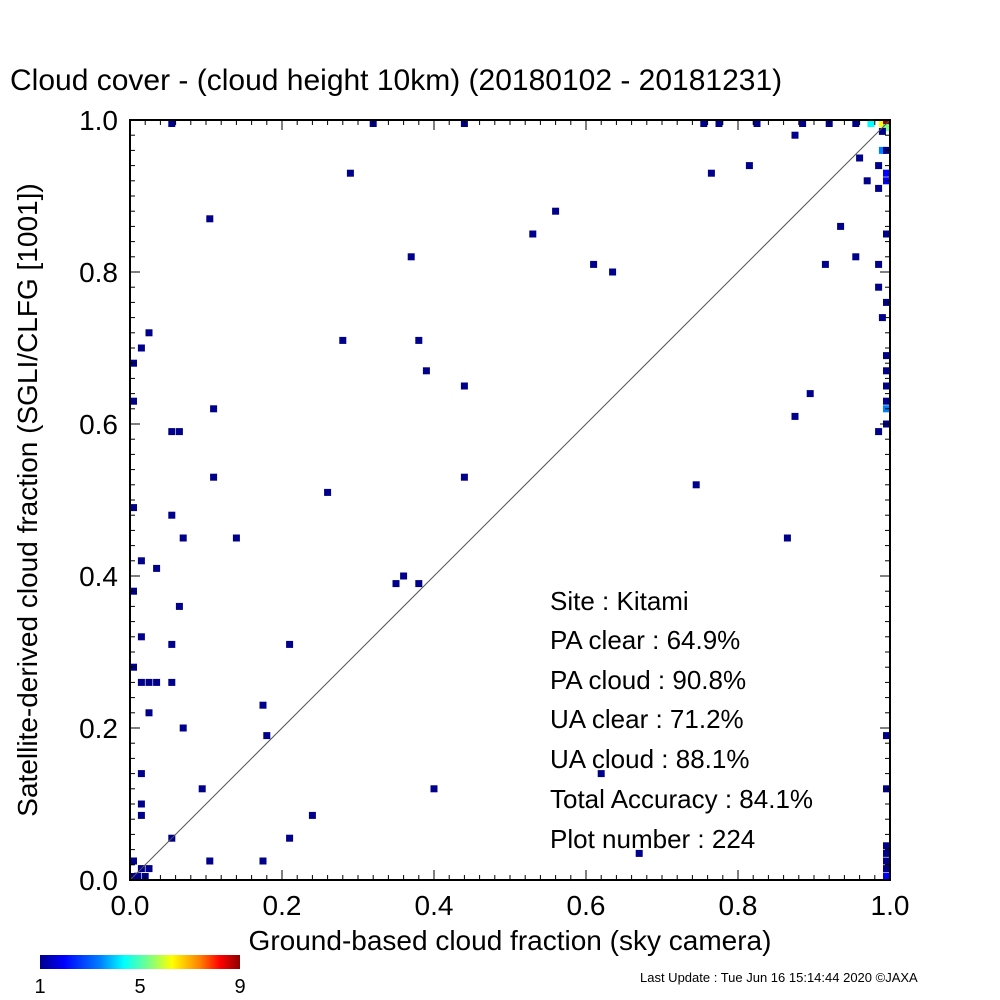 The height and width of the screenshot is (1000, 1000). What do you see at coordinates (140, 962) in the screenshot?
I see `colorbar` at bounding box center [140, 962].